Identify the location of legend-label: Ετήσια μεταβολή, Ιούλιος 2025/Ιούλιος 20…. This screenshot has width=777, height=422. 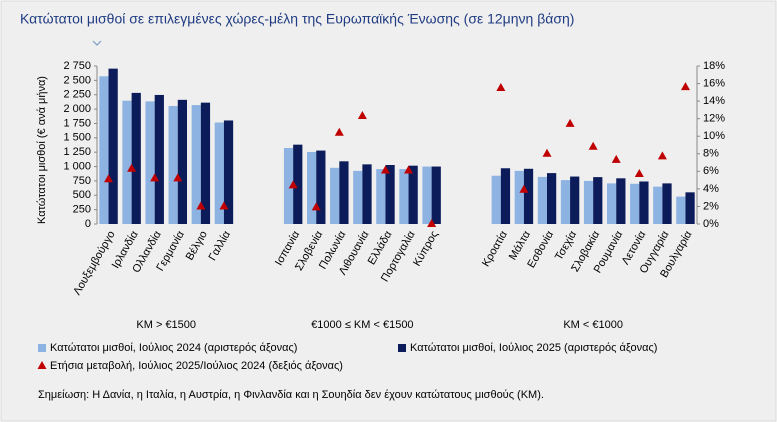
(196, 366).